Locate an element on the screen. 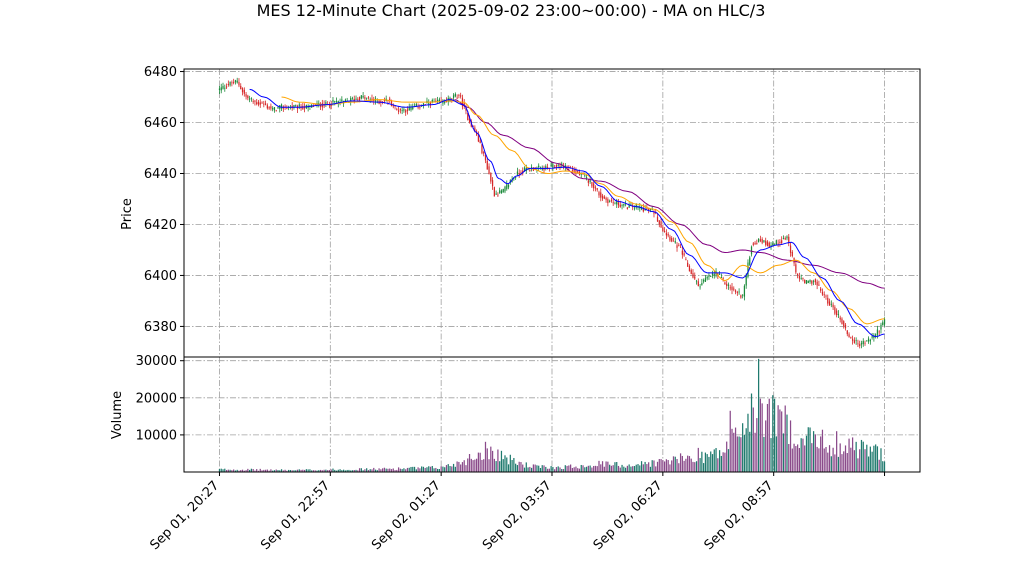 The height and width of the screenshot is (575, 1022). price-axis-title: Price is located at coordinates (127, 214).